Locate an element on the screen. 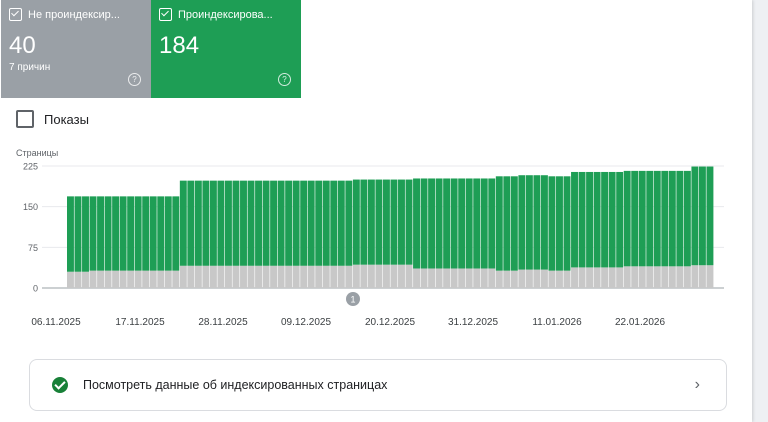 Image resolution: width=768 pixels, height=422 pixels. annotation-marker: 1 is located at coordinates (353, 299).